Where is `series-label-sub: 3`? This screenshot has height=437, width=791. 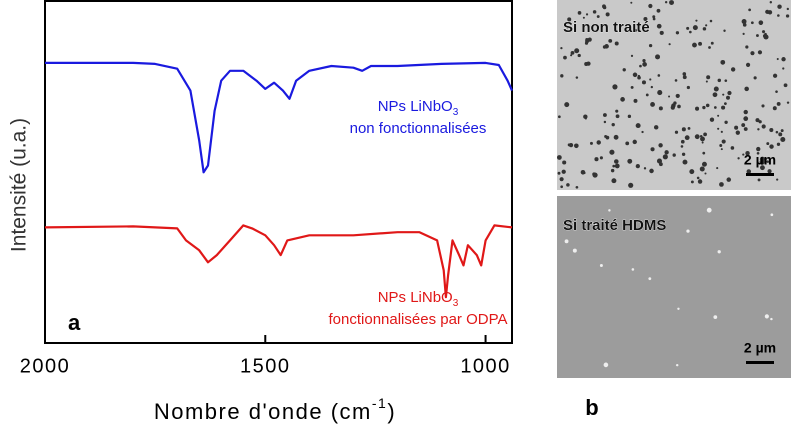 series-label-sub: 3 is located at coordinates (456, 112).